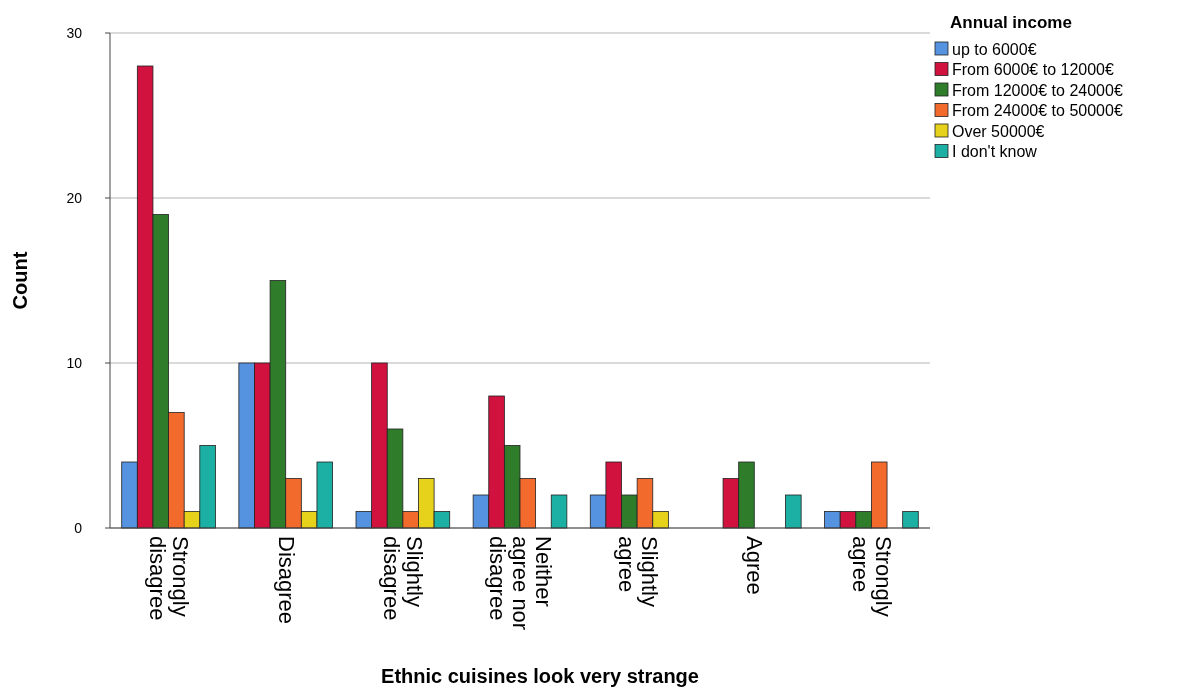 The height and width of the screenshot is (697, 1193). I want to click on y-axis-title: Count, so click(20, 280).